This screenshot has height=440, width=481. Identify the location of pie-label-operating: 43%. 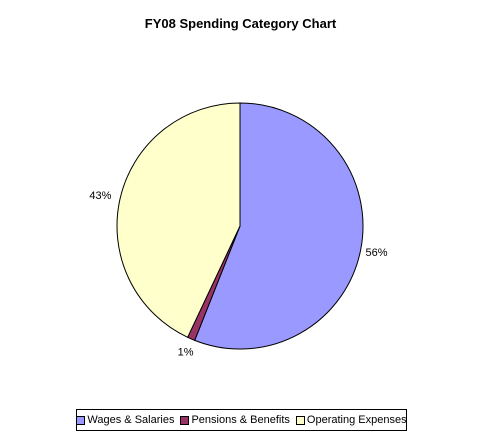
(100, 196).